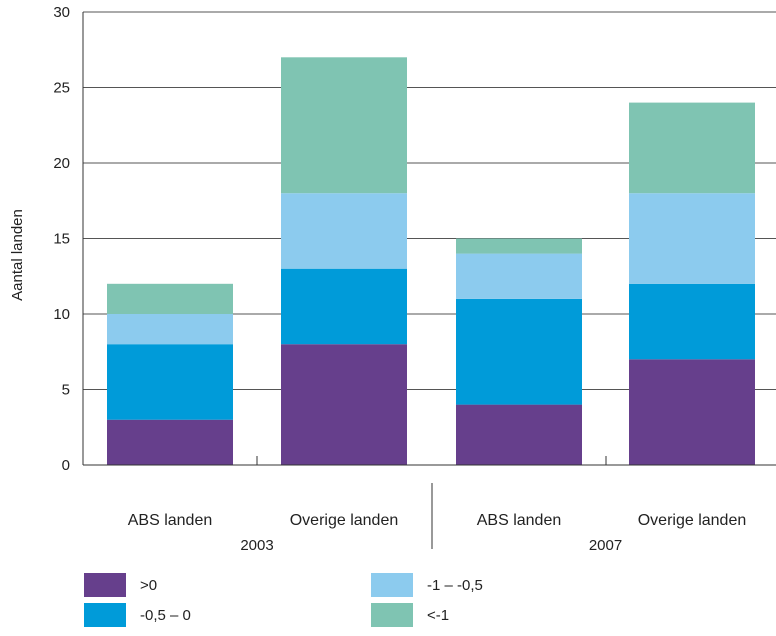  What do you see at coordinates (431, 545) in the screenshot?
I see `group-labels: 2003 2007` at bounding box center [431, 545].